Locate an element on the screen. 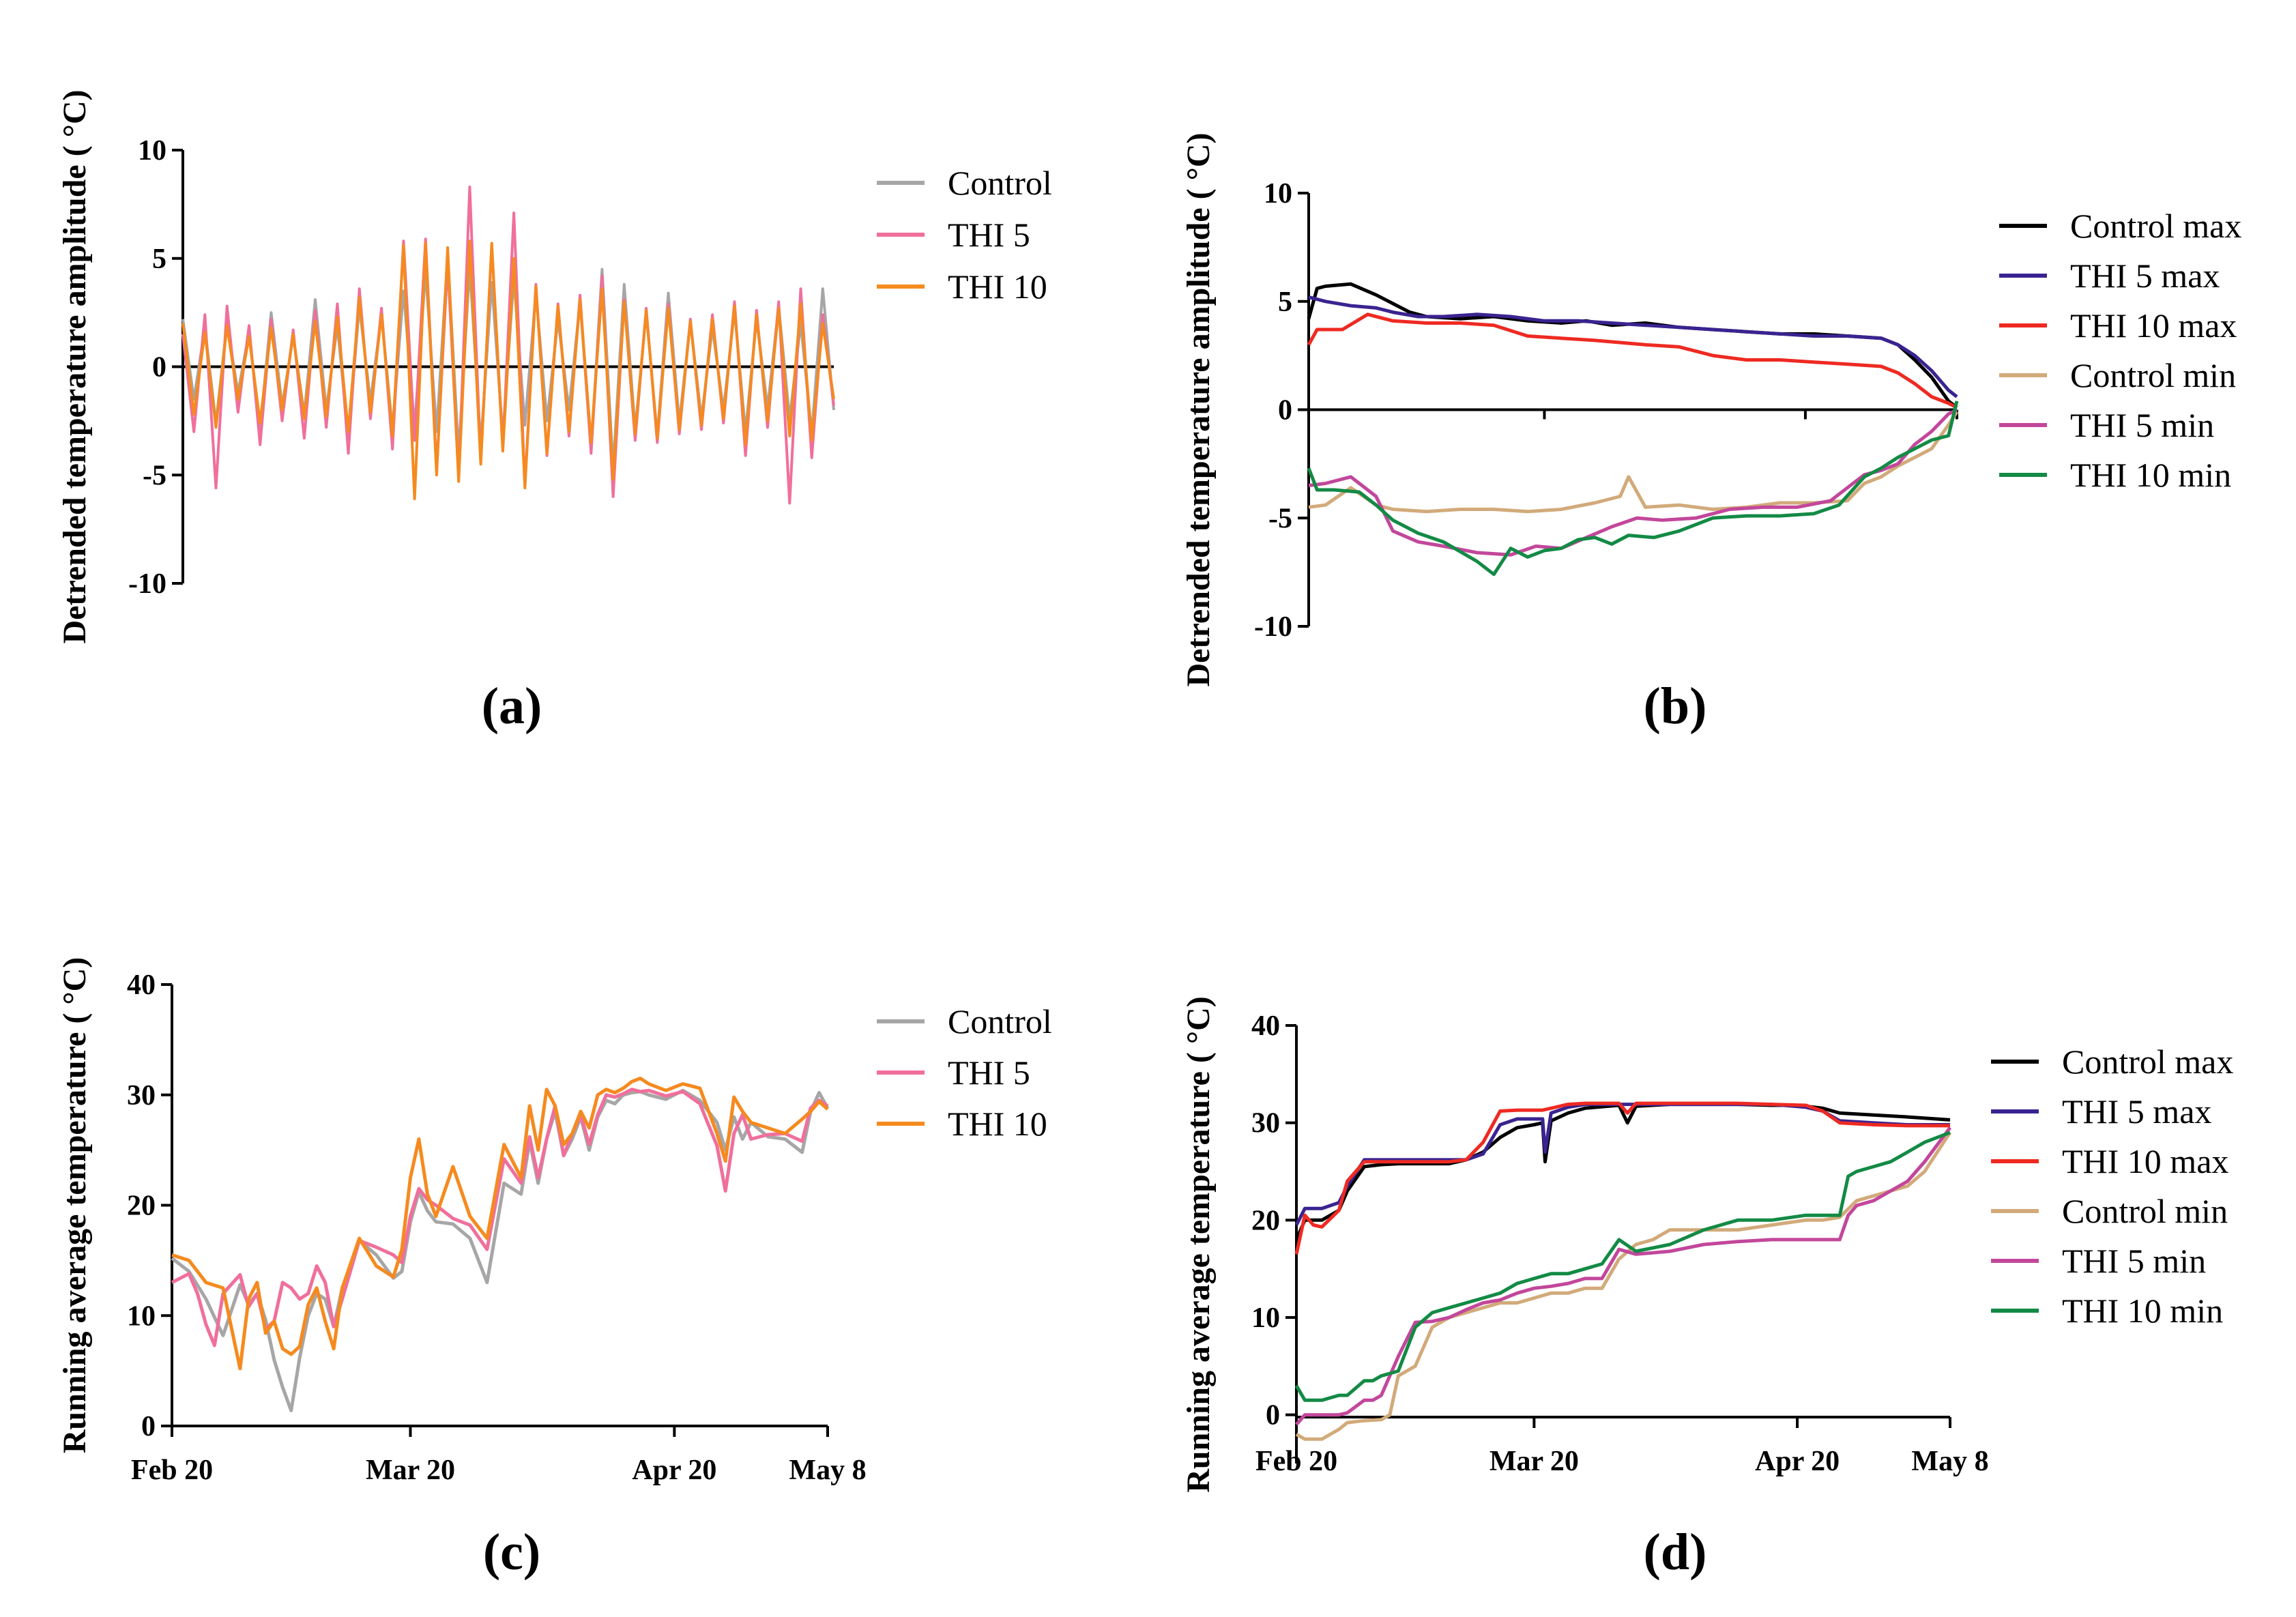  series-line-control-max is located at coordinates (1632, 345).